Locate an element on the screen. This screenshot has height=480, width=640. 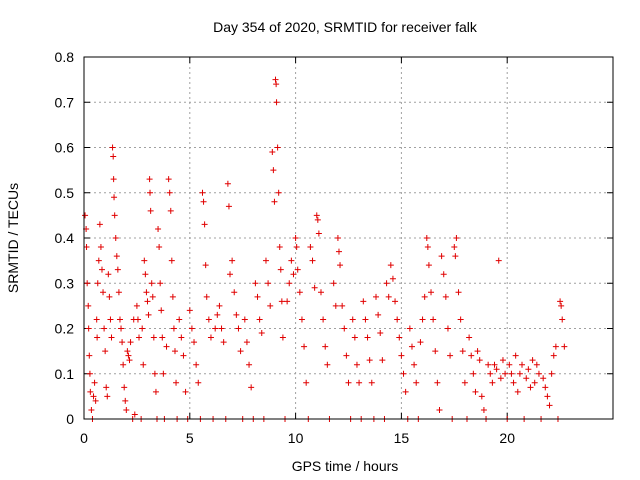
y-tick-label: 0 is located at coordinates (70, 419).